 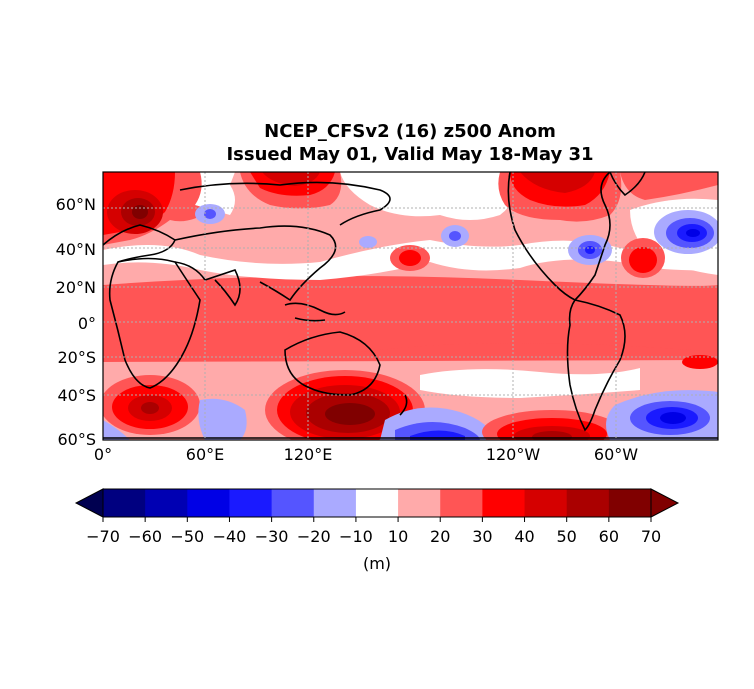 I want to click on colorbar-tick-label: 10, so click(x=398, y=536).